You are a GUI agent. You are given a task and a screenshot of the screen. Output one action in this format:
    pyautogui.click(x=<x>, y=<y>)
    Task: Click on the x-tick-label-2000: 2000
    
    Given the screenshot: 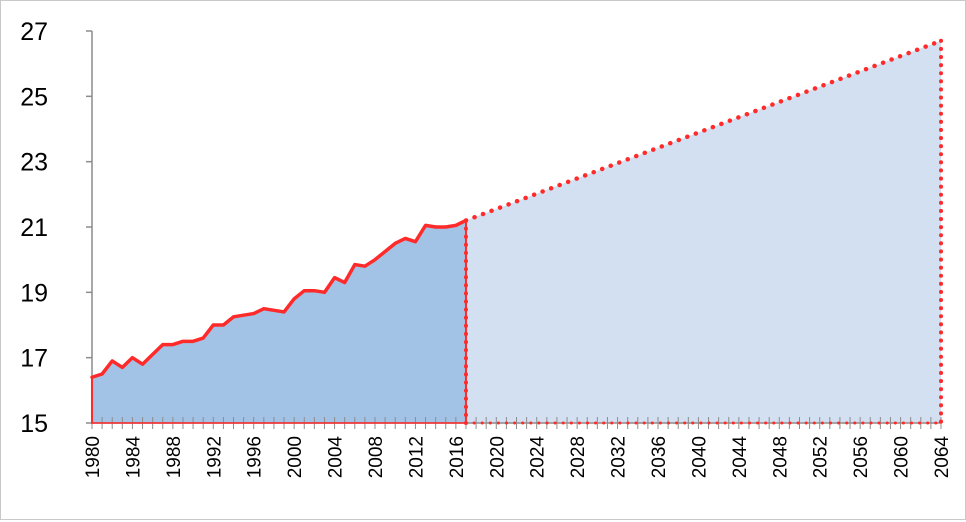 What is the action you would take?
    pyautogui.click(x=295, y=457)
    